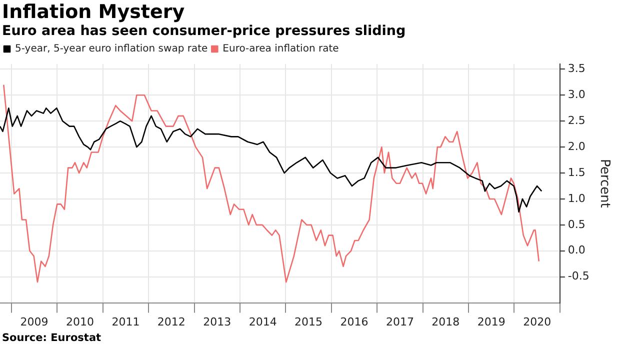 The width and height of the screenshot is (620, 348). Describe the element at coordinates (446, 321) in the screenshot. I see `x-tick-label: 2018` at that location.